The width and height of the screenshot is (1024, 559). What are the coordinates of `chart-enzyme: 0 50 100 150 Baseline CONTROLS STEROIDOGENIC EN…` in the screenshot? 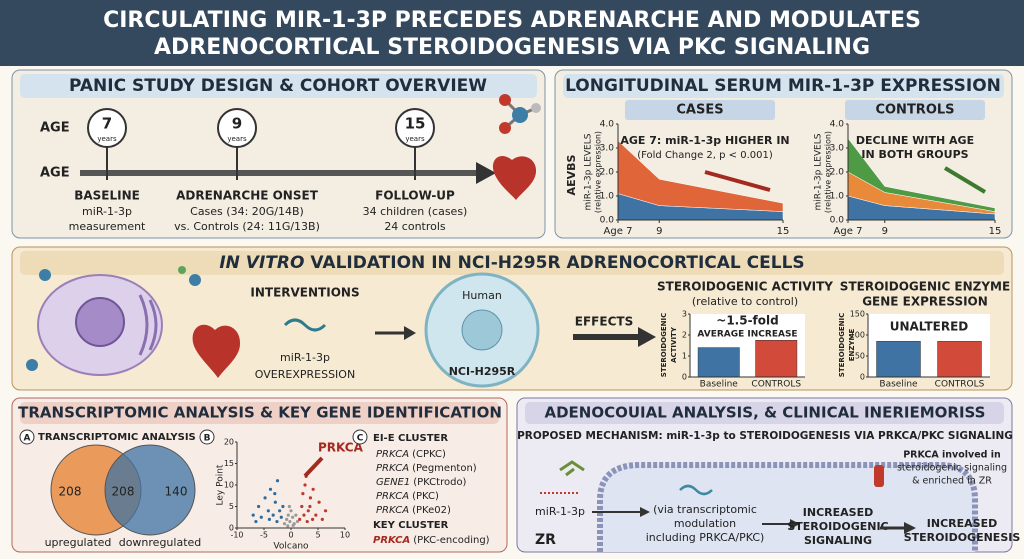 It's located at (914, 350).